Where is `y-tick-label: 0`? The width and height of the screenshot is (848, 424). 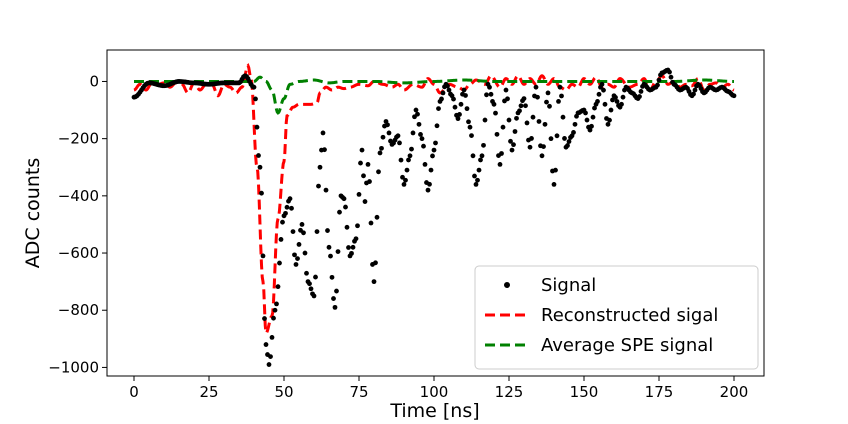 y-tick-label: 0 is located at coordinates (94, 81).